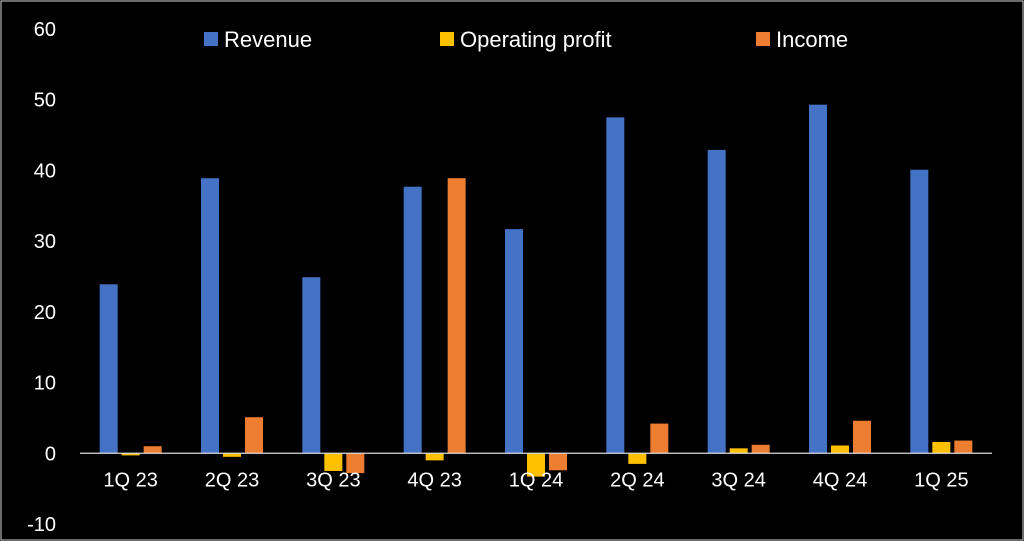 This screenshot has width=1024, height=541. I want to click on y-tick-label: 20, so click(45, 313).